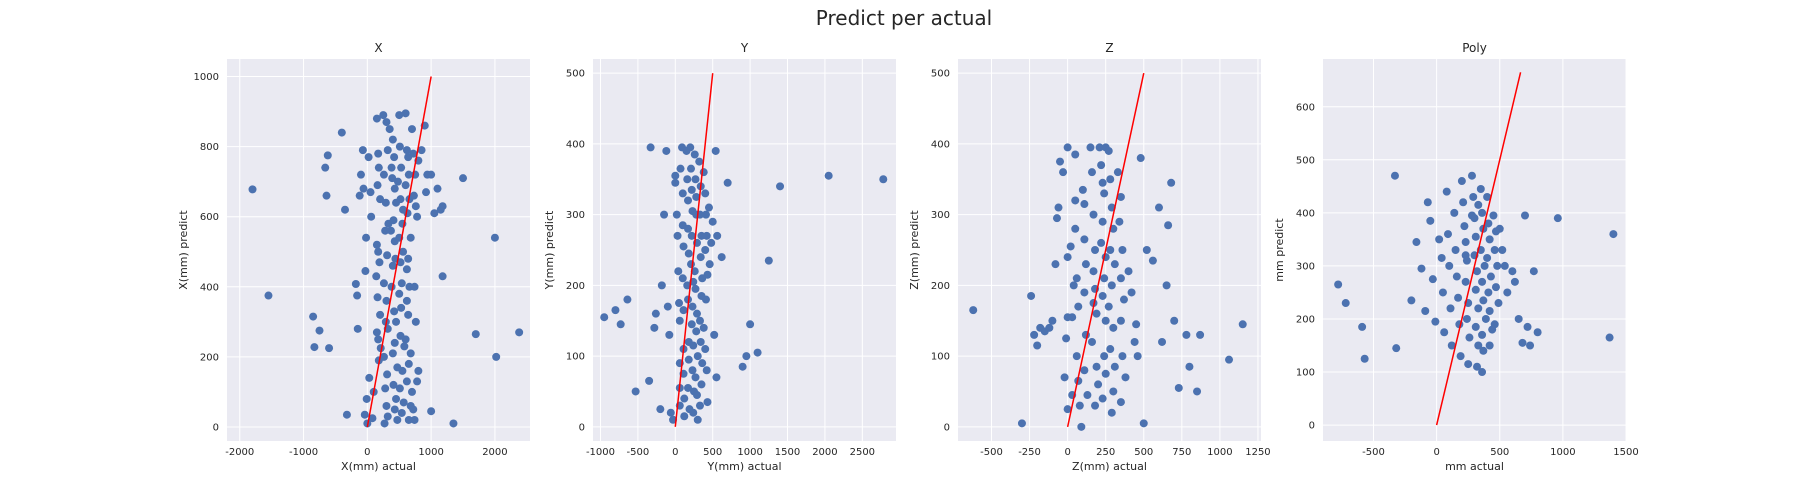  Describe the element at coordinates (991, 452) in the screenshot. I see `x-tick-label: -500` at that location.